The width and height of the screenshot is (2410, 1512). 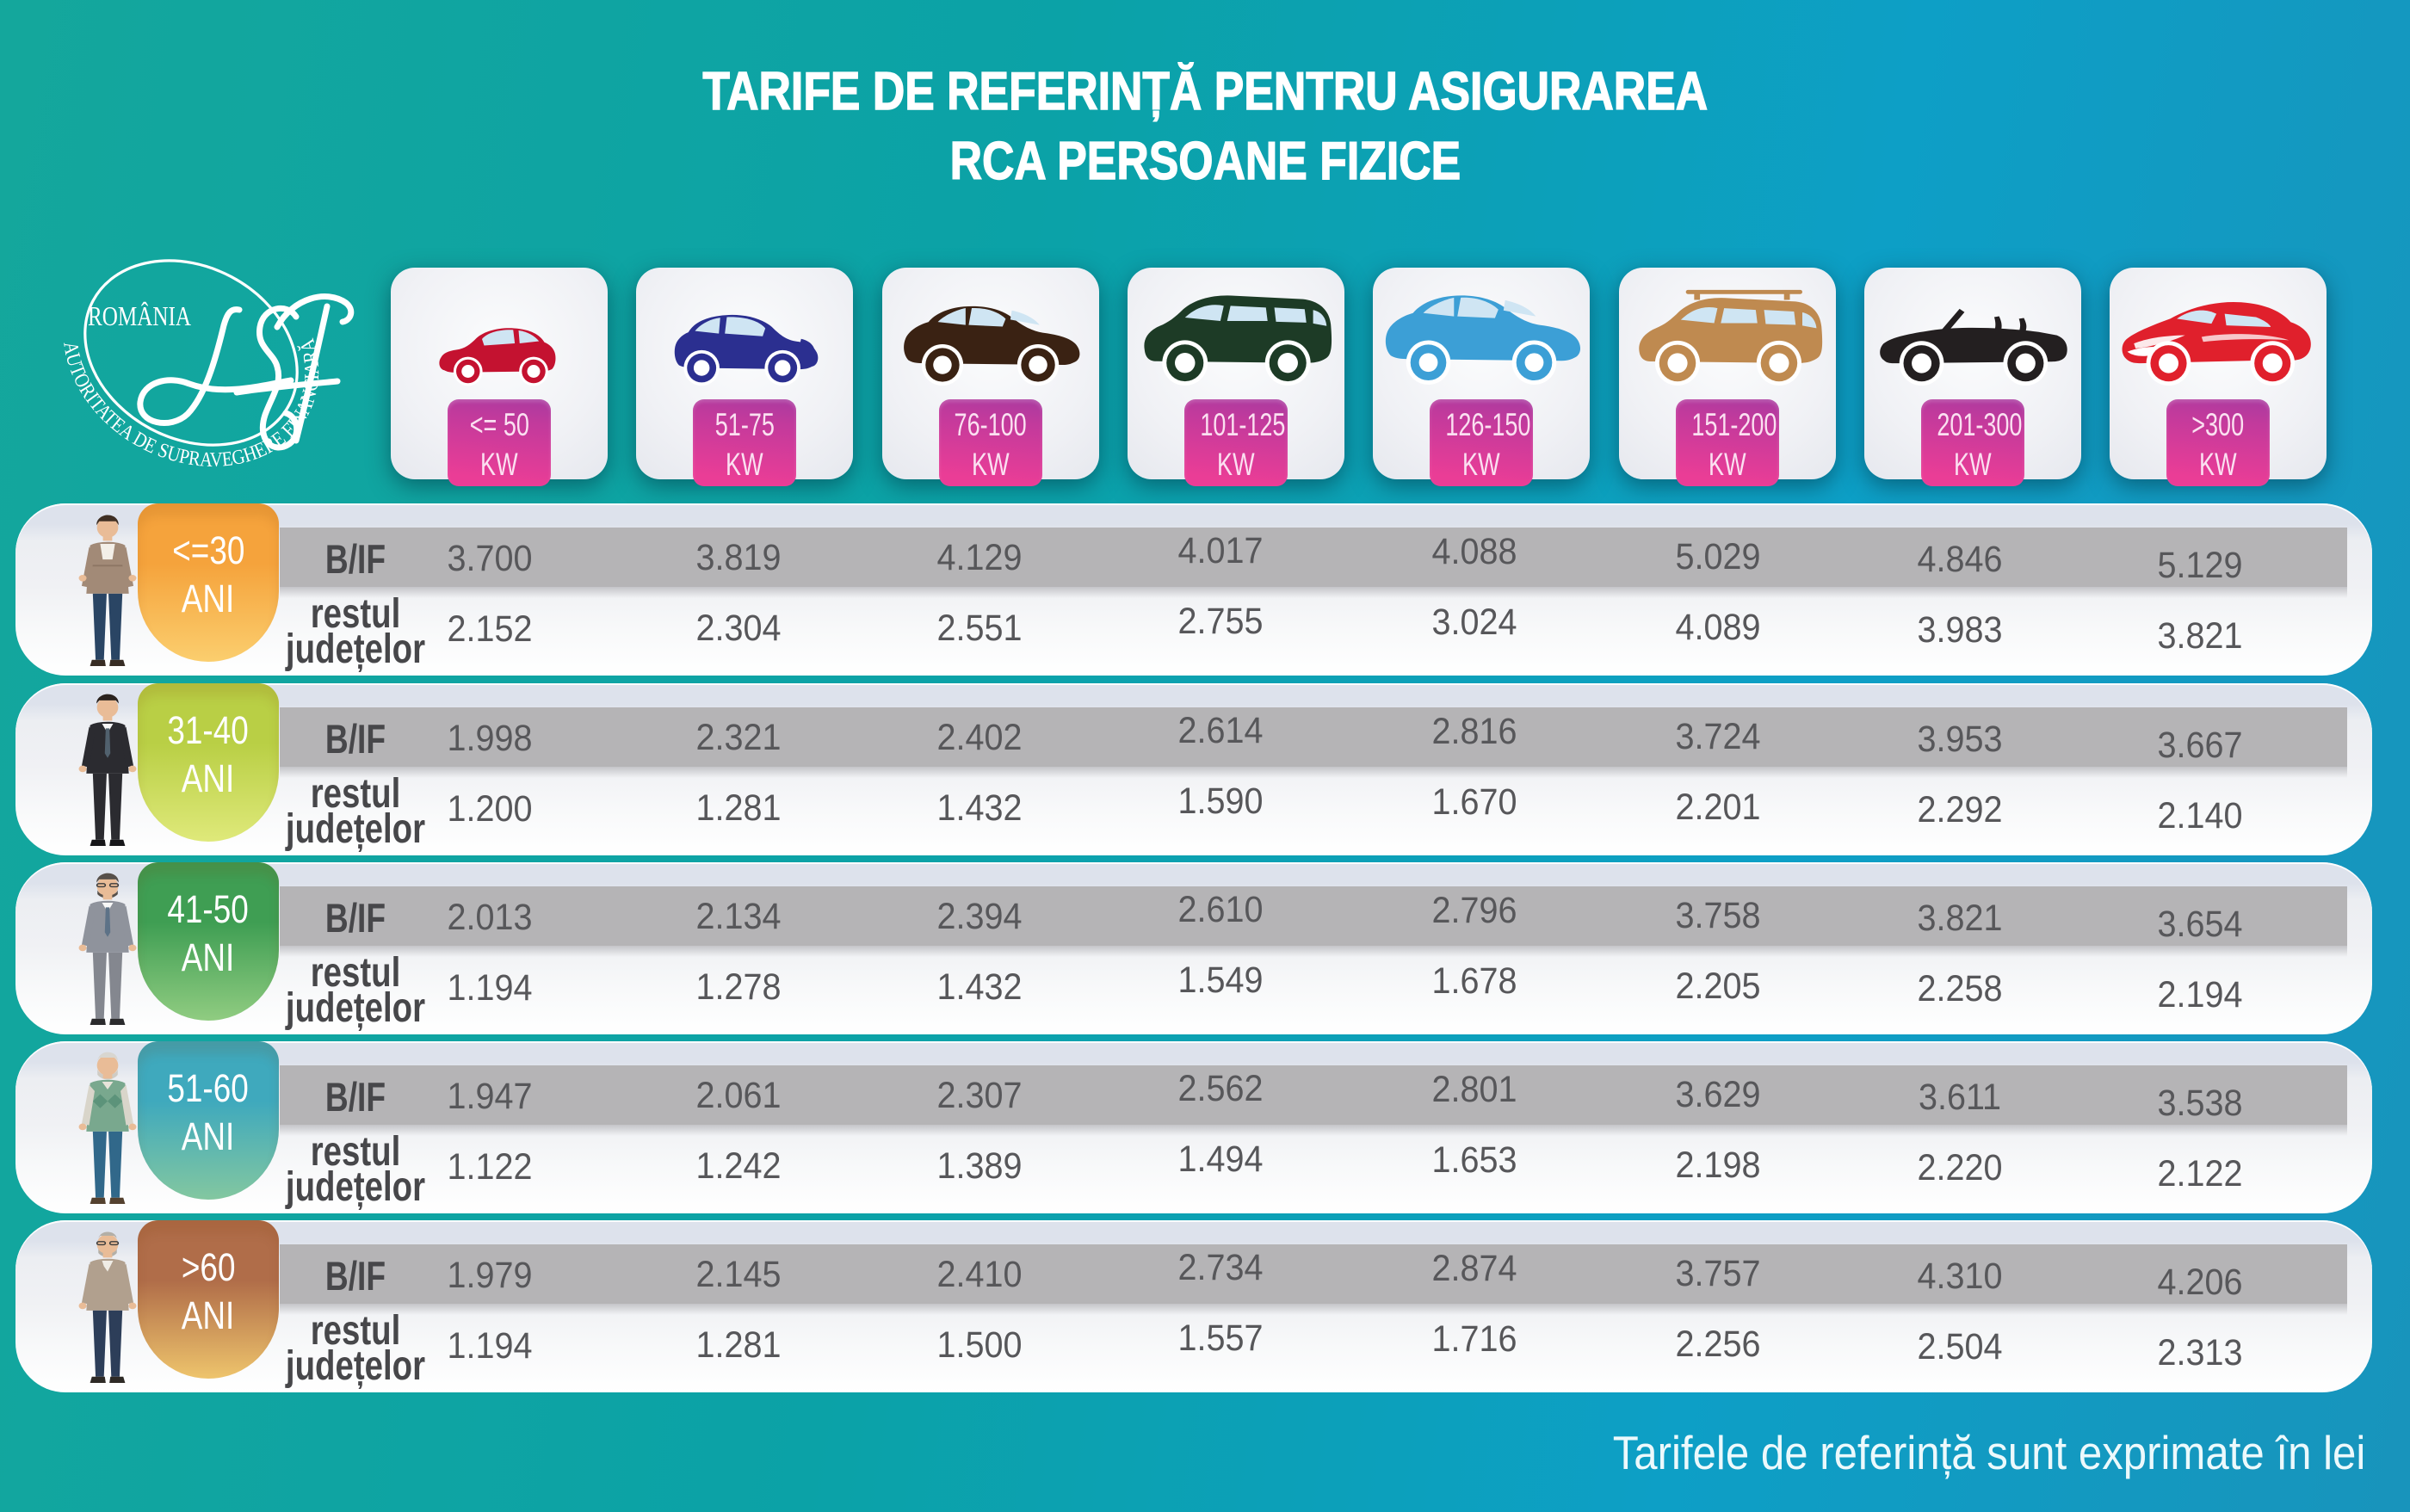 What do you see at coordinates (139, 315) in the screenshot?
I see `svg-text: ROMÂNIA` at bounding box center [139, 315].